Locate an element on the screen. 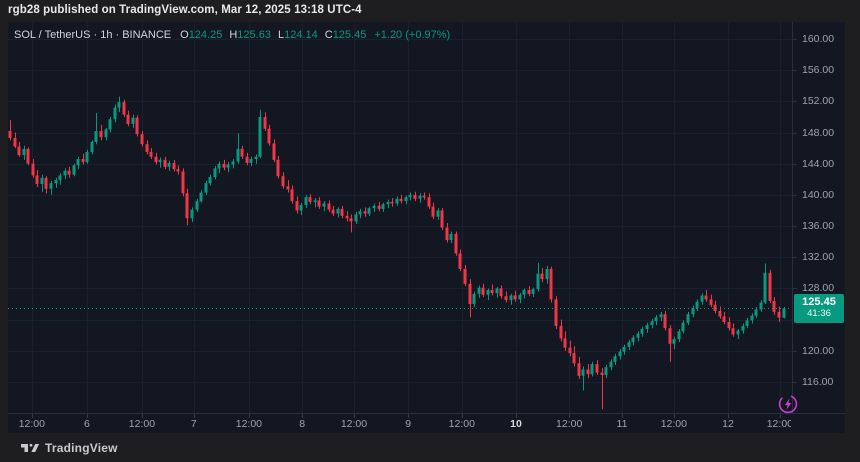 The image size is (860, 462). tradingview-logo: TradingView is located at coordinates (69, 448).